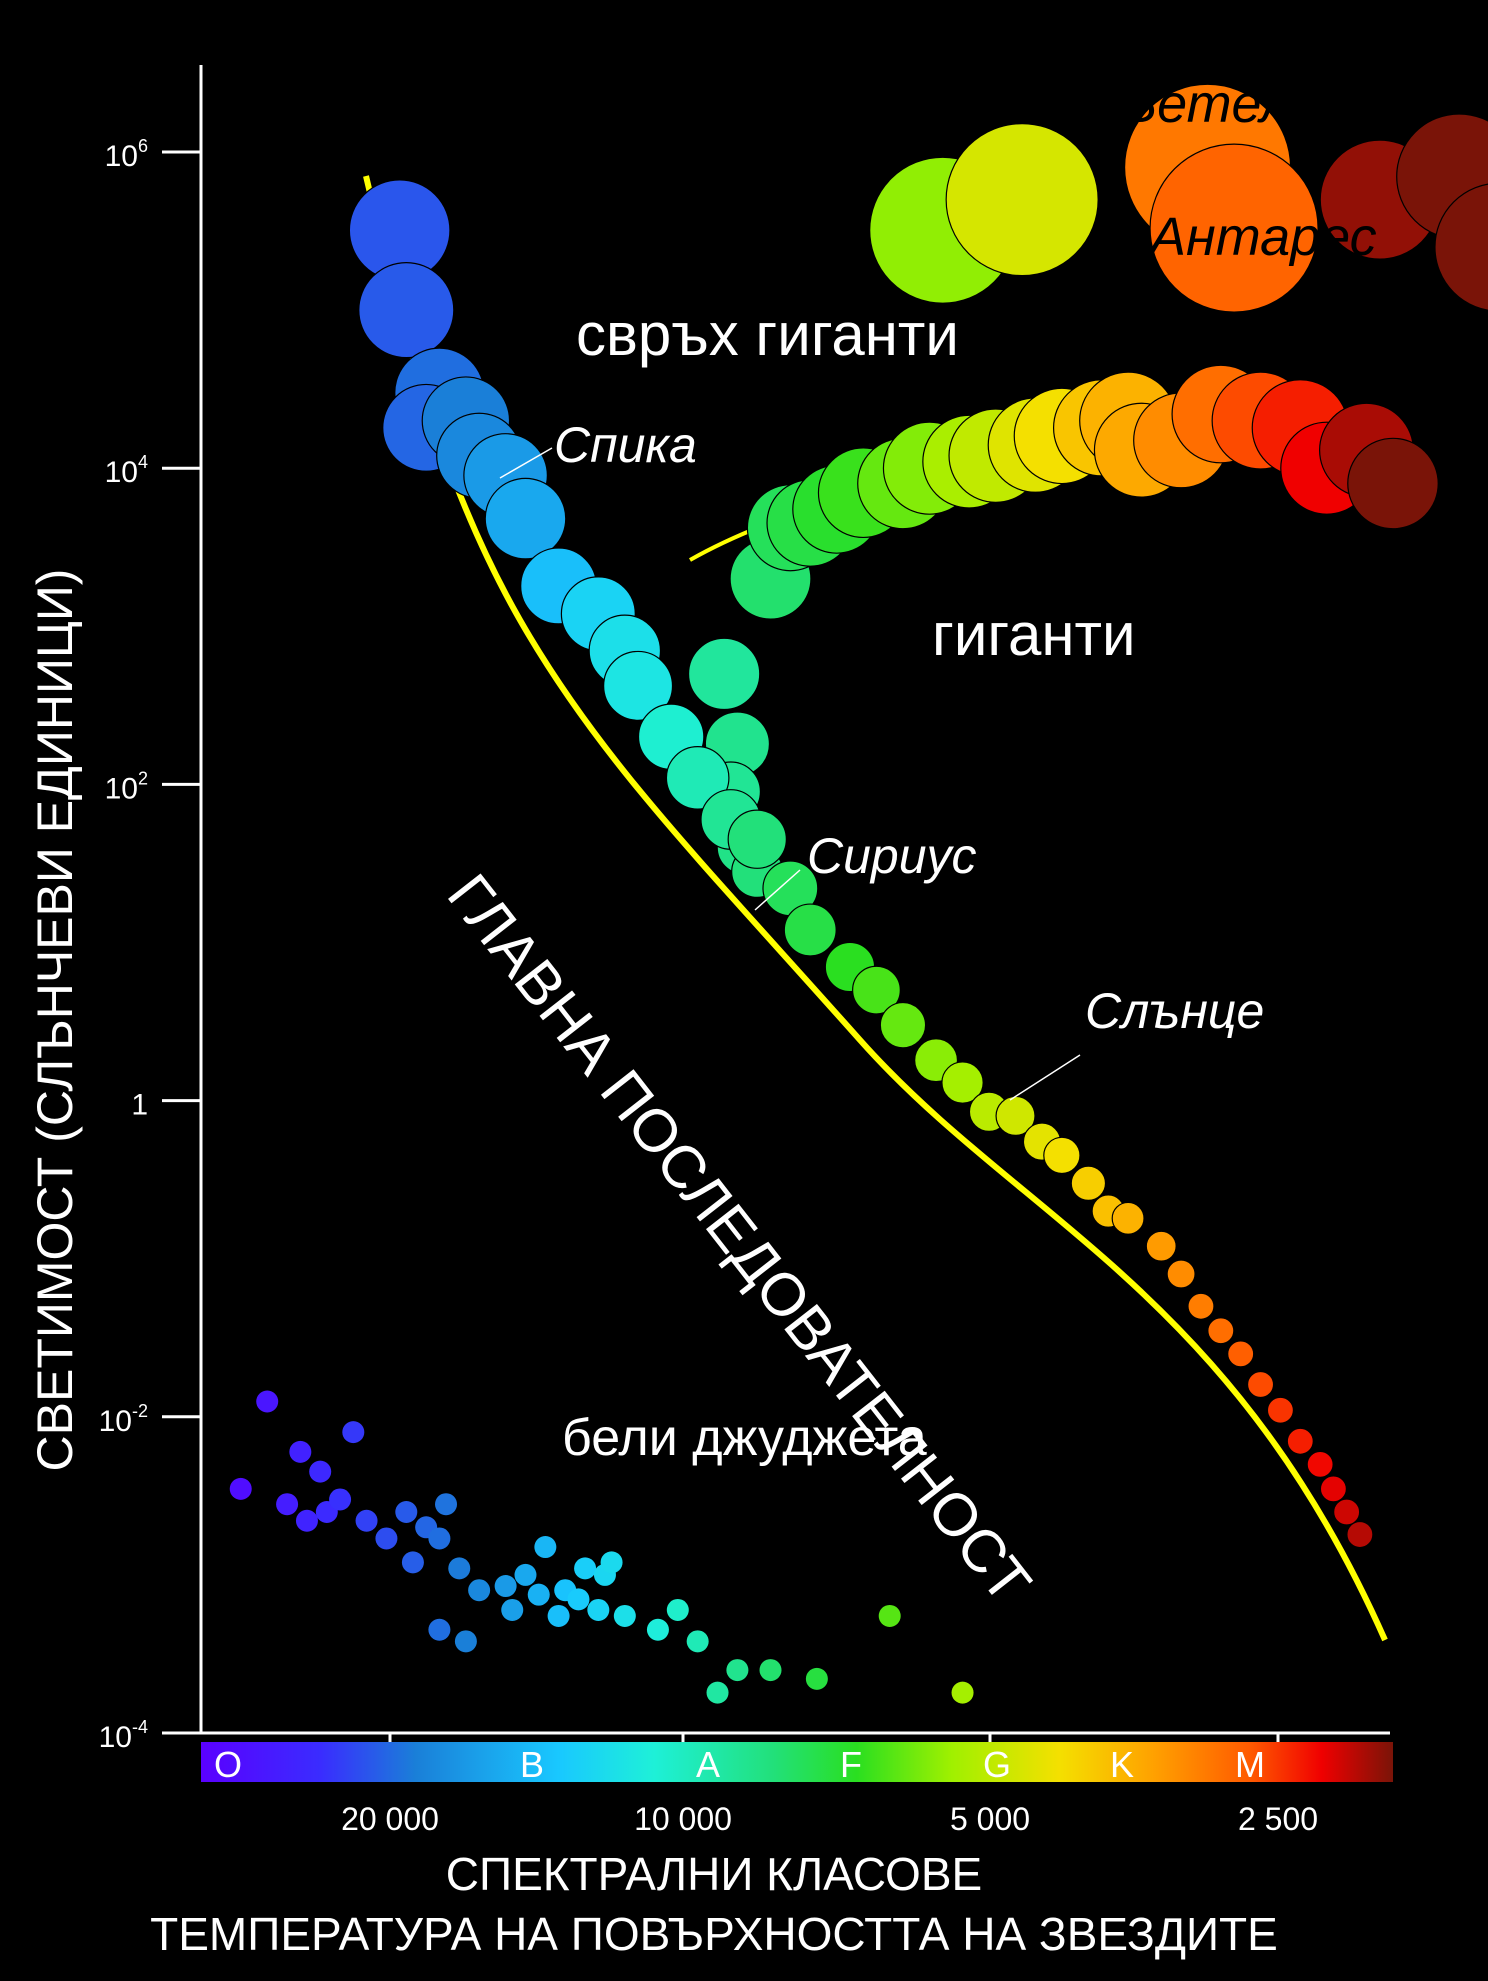  What do you see at coordinates (139, 1105) in the screenshot?
I see `y-tick-label: 1` at bounding box center [139, 1105].